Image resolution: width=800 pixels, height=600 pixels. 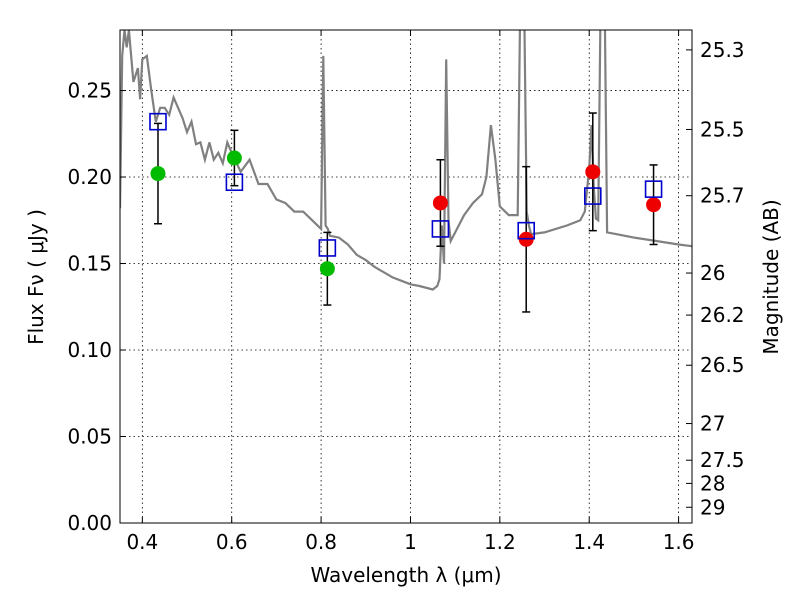 What do you see at coordinates (89, 264) in the screenshot?
I see `y-tick-label: 0.15` at bounding box center [89, 264].